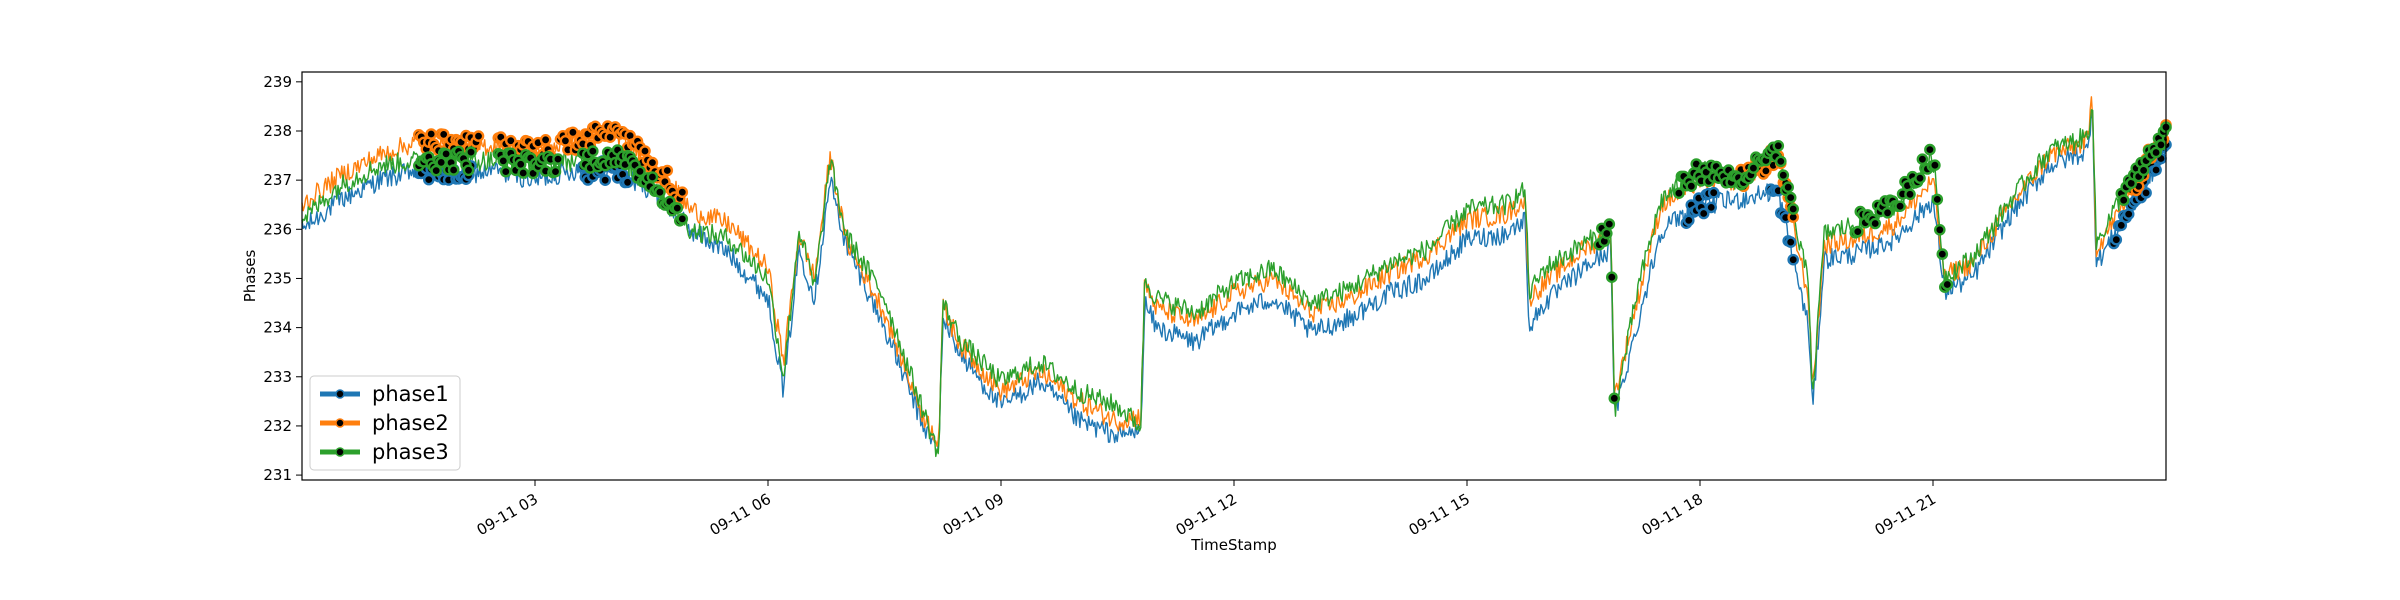  Describe the element at coordinates (1233, 545) in the screenshot. I see `x-axis-title: TimeStamp` at that location.